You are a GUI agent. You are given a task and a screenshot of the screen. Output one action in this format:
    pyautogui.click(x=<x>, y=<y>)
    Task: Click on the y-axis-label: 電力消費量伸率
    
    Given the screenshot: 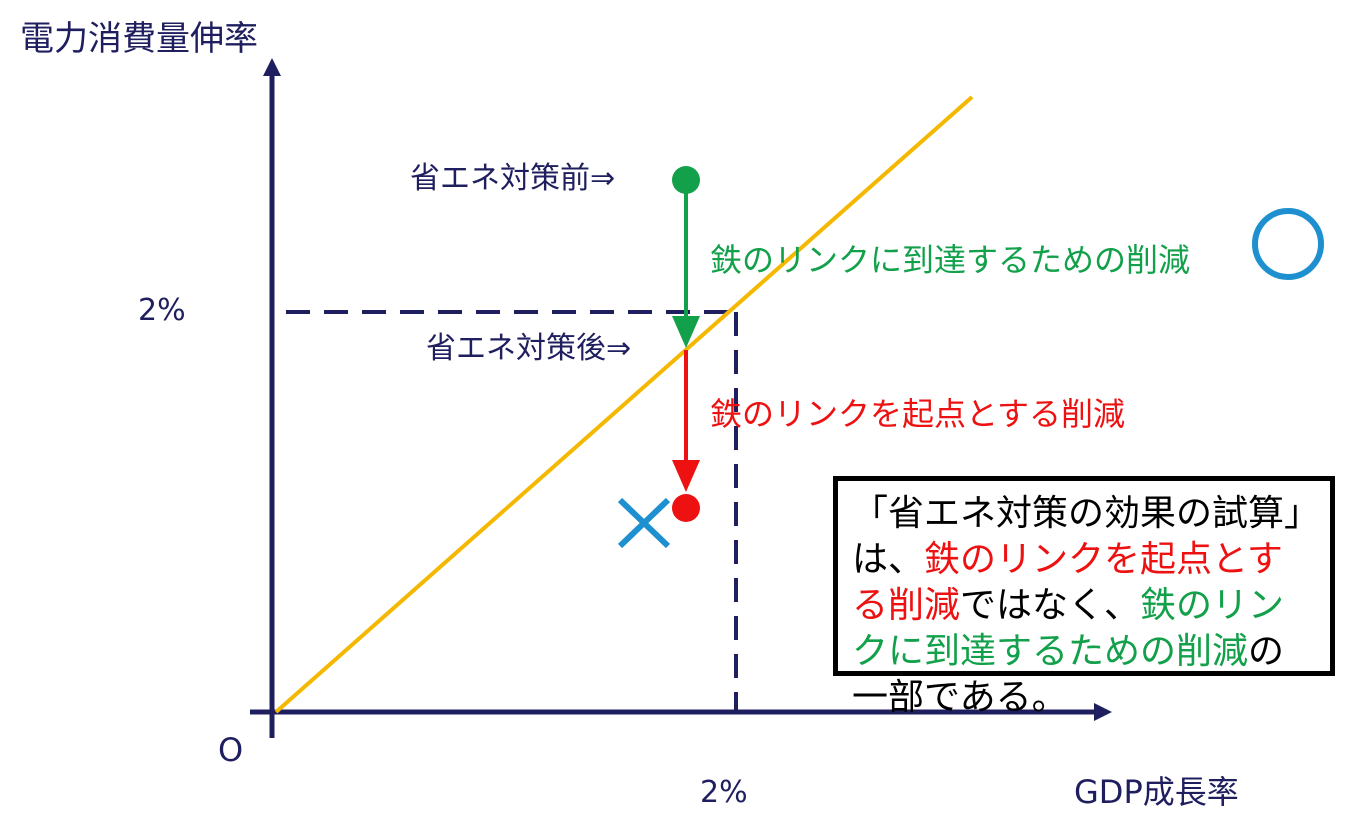 What is the action you would take?
    pyautogui.click(x=139, y=39)
    